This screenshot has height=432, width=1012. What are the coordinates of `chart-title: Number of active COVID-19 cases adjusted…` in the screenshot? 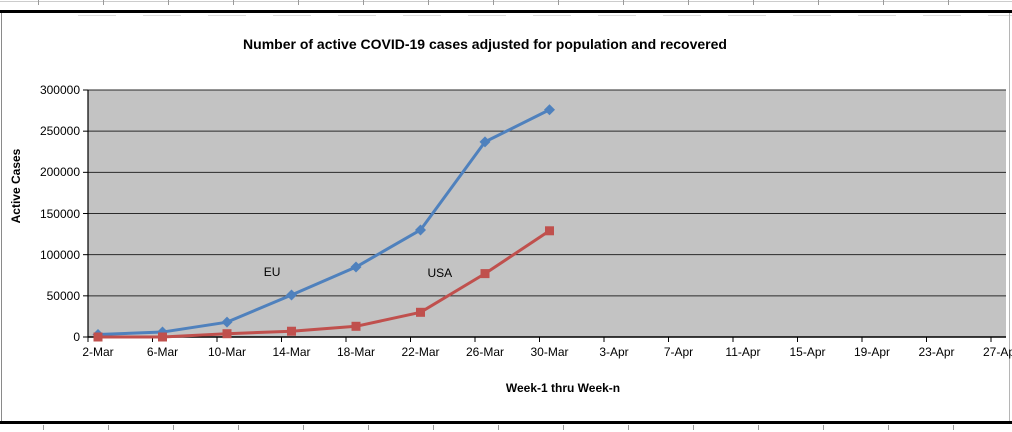 It's located at (485, 44).